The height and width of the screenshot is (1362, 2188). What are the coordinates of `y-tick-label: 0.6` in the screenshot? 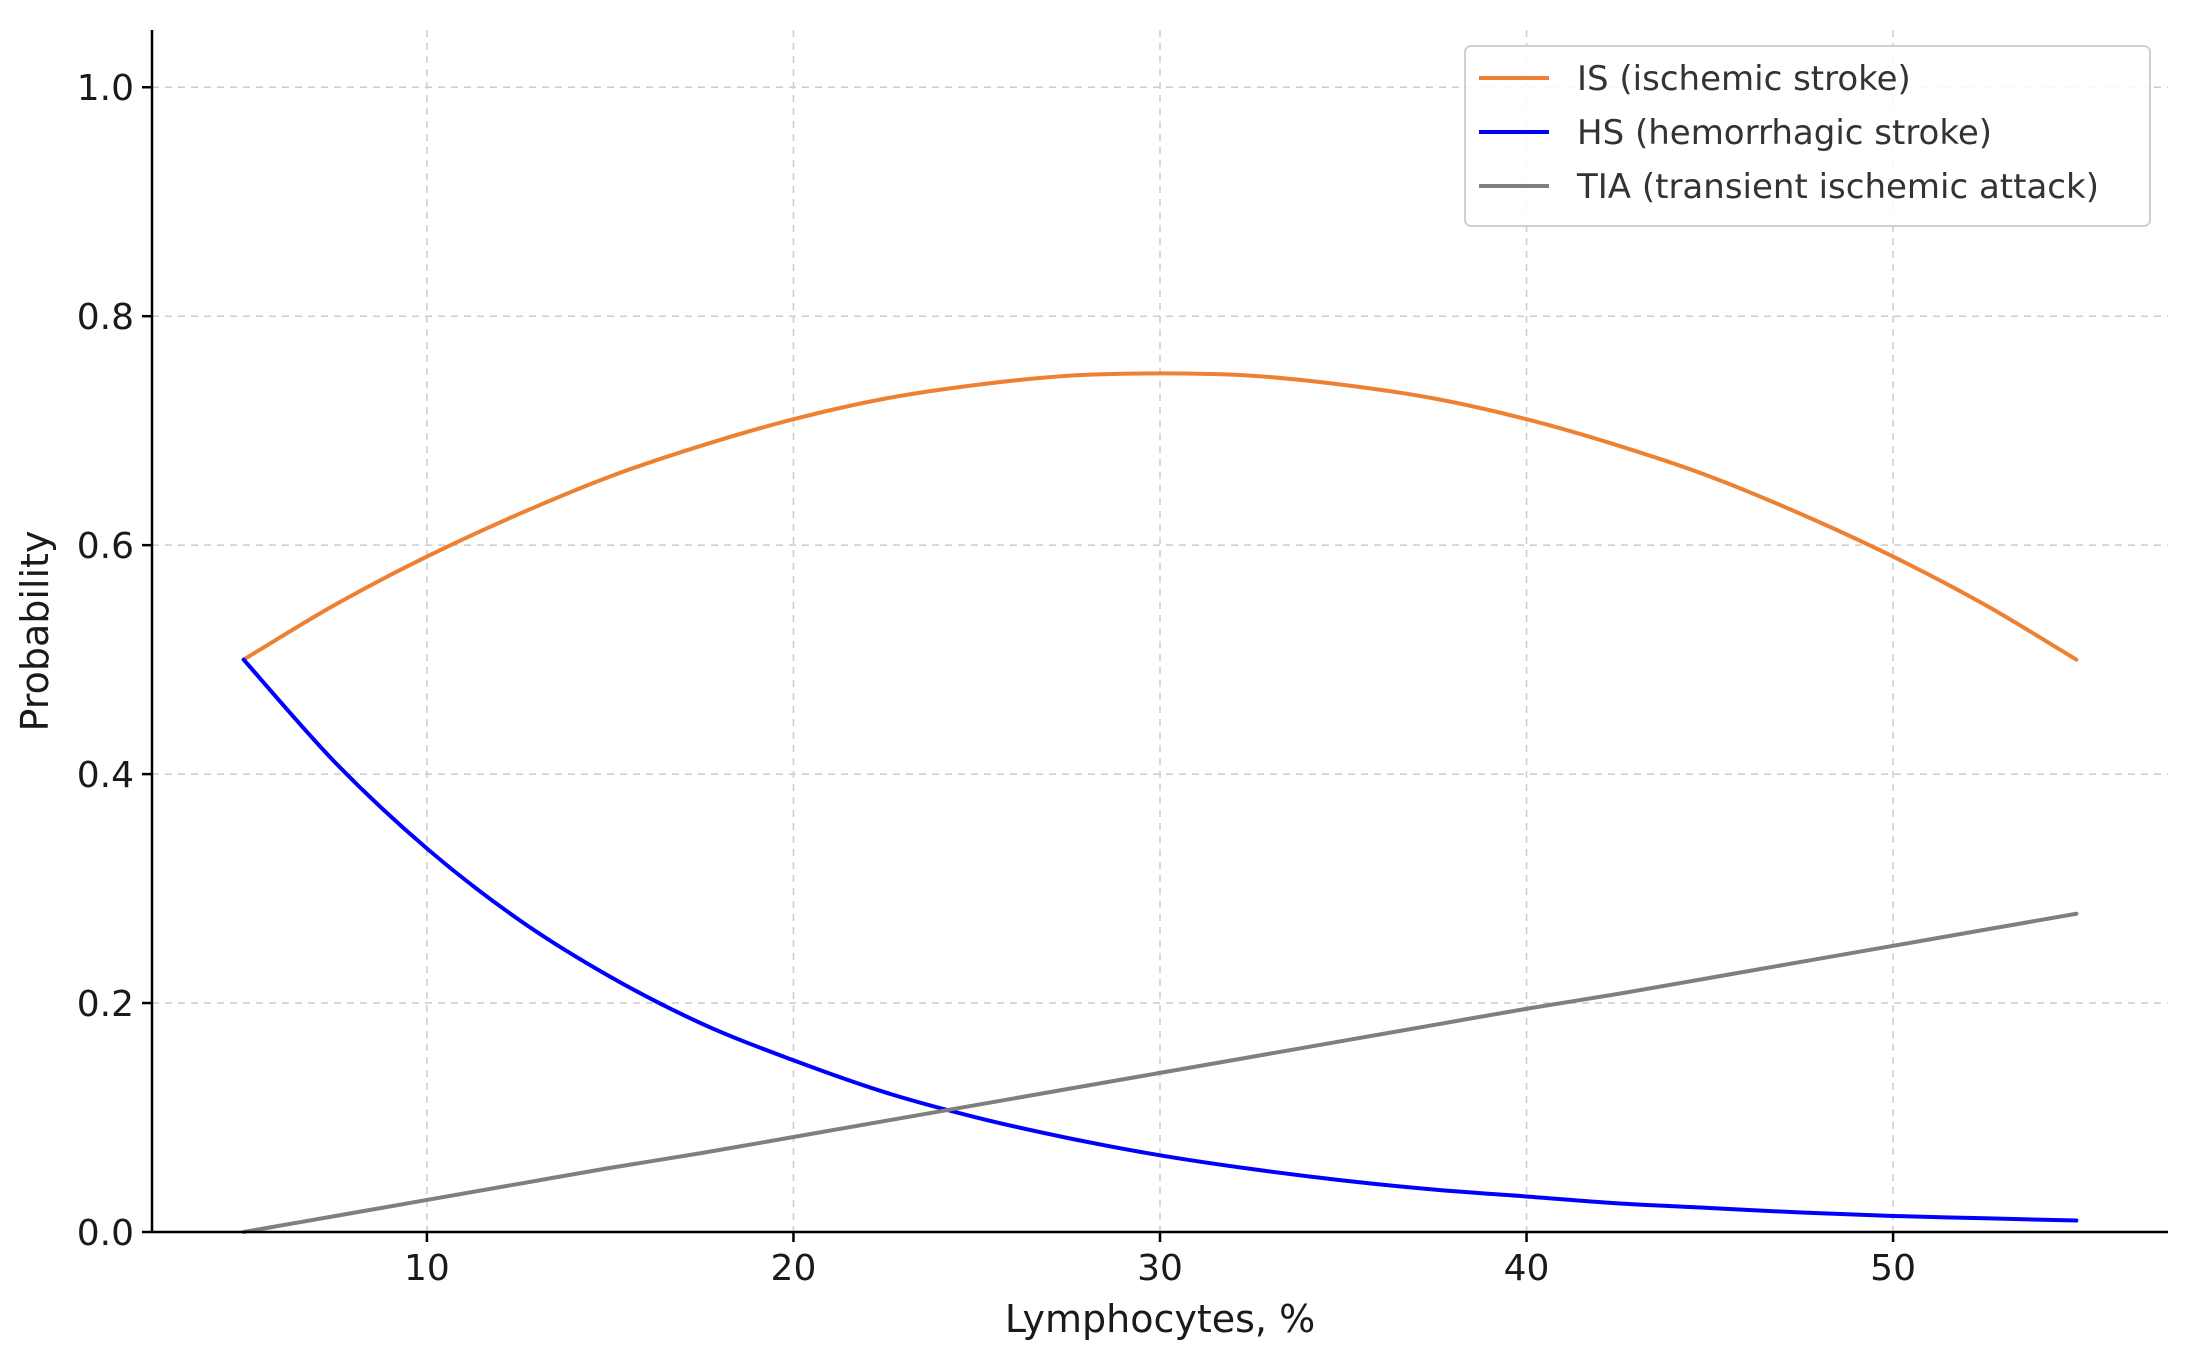 It's located at (105, 546).